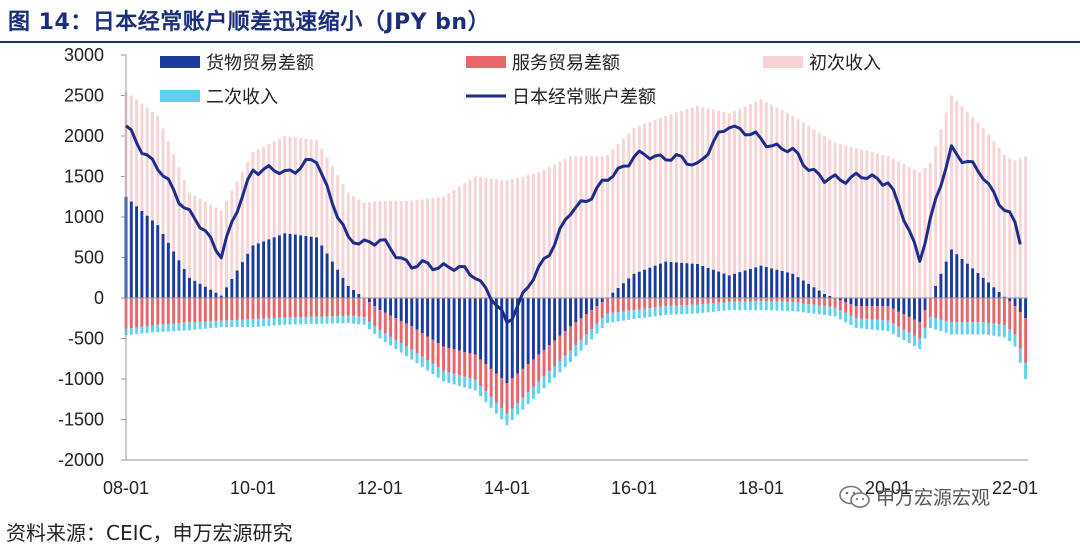 The width and height of the screenshot is (1080, 549). What do you see at coordinates (180, 96) in the screenshot?
I see `legend-swatch` at bounding box center [180, 96].